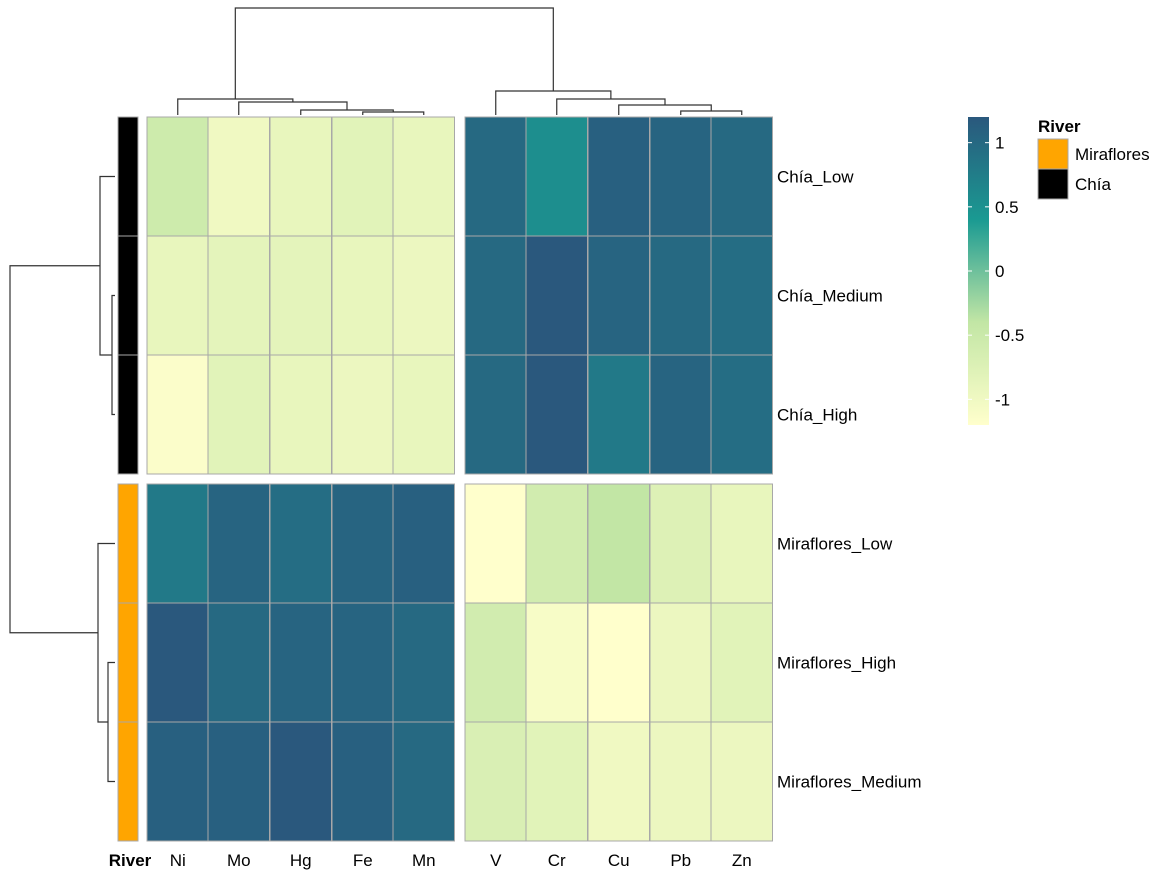 The height and width of the screenshot is (876, 1170). Describe the element at coordinates (300, 781) in the screenshot. I see `cell-miraflores-medium-hg` at that location.